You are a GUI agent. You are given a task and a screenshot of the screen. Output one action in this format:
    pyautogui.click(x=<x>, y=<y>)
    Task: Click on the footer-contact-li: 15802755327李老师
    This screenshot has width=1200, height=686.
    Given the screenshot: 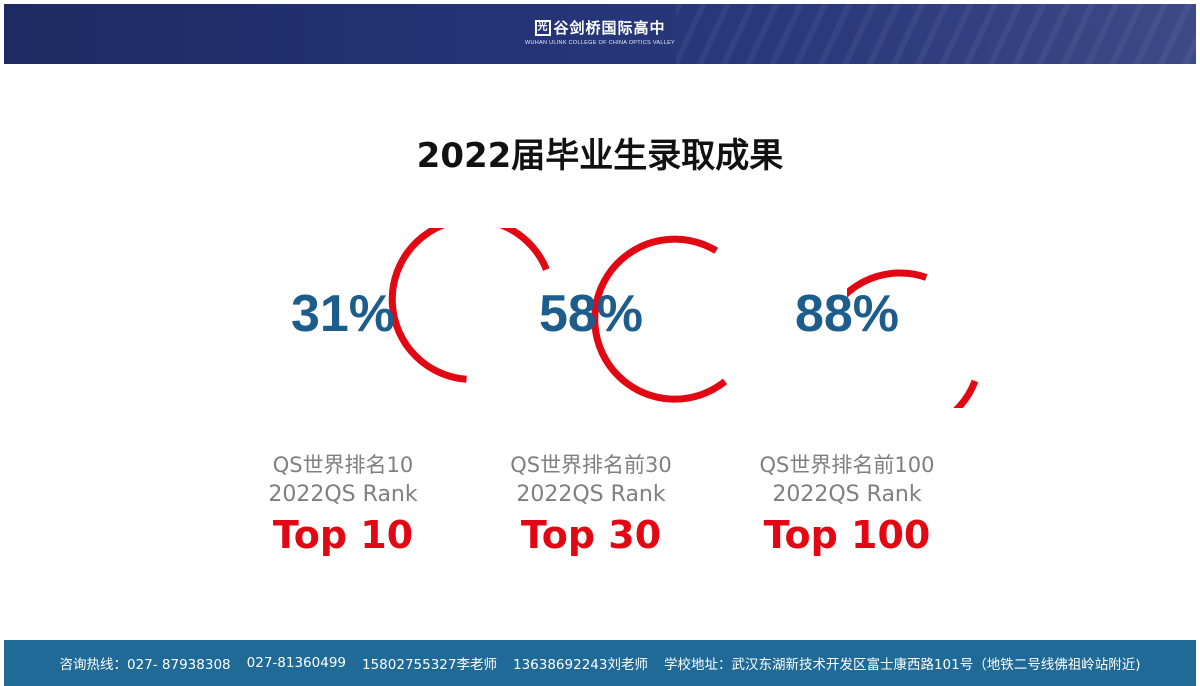 What is the action you would take?
    pyautogui.click(x=429, y=665)
    